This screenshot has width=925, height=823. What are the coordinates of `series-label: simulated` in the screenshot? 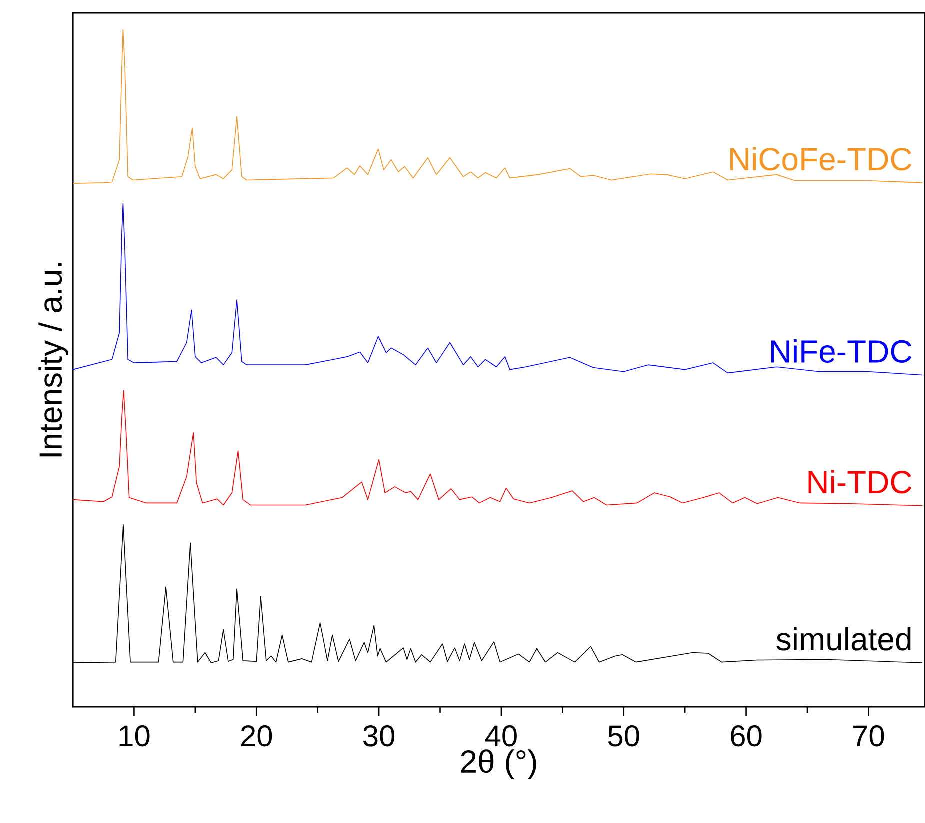 It's located at (843, 639).